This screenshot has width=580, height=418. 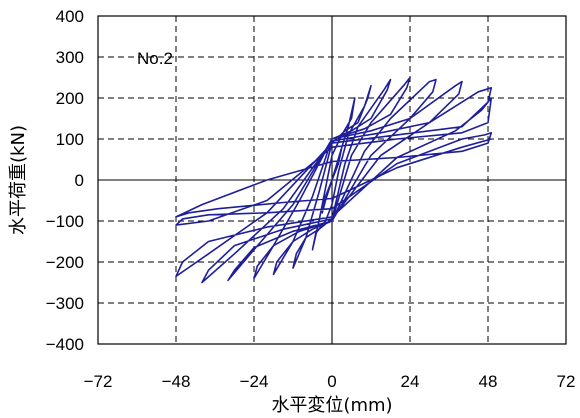 I want to click on x-axis-title: 水平変位(mm), so click(x=331, y=405).